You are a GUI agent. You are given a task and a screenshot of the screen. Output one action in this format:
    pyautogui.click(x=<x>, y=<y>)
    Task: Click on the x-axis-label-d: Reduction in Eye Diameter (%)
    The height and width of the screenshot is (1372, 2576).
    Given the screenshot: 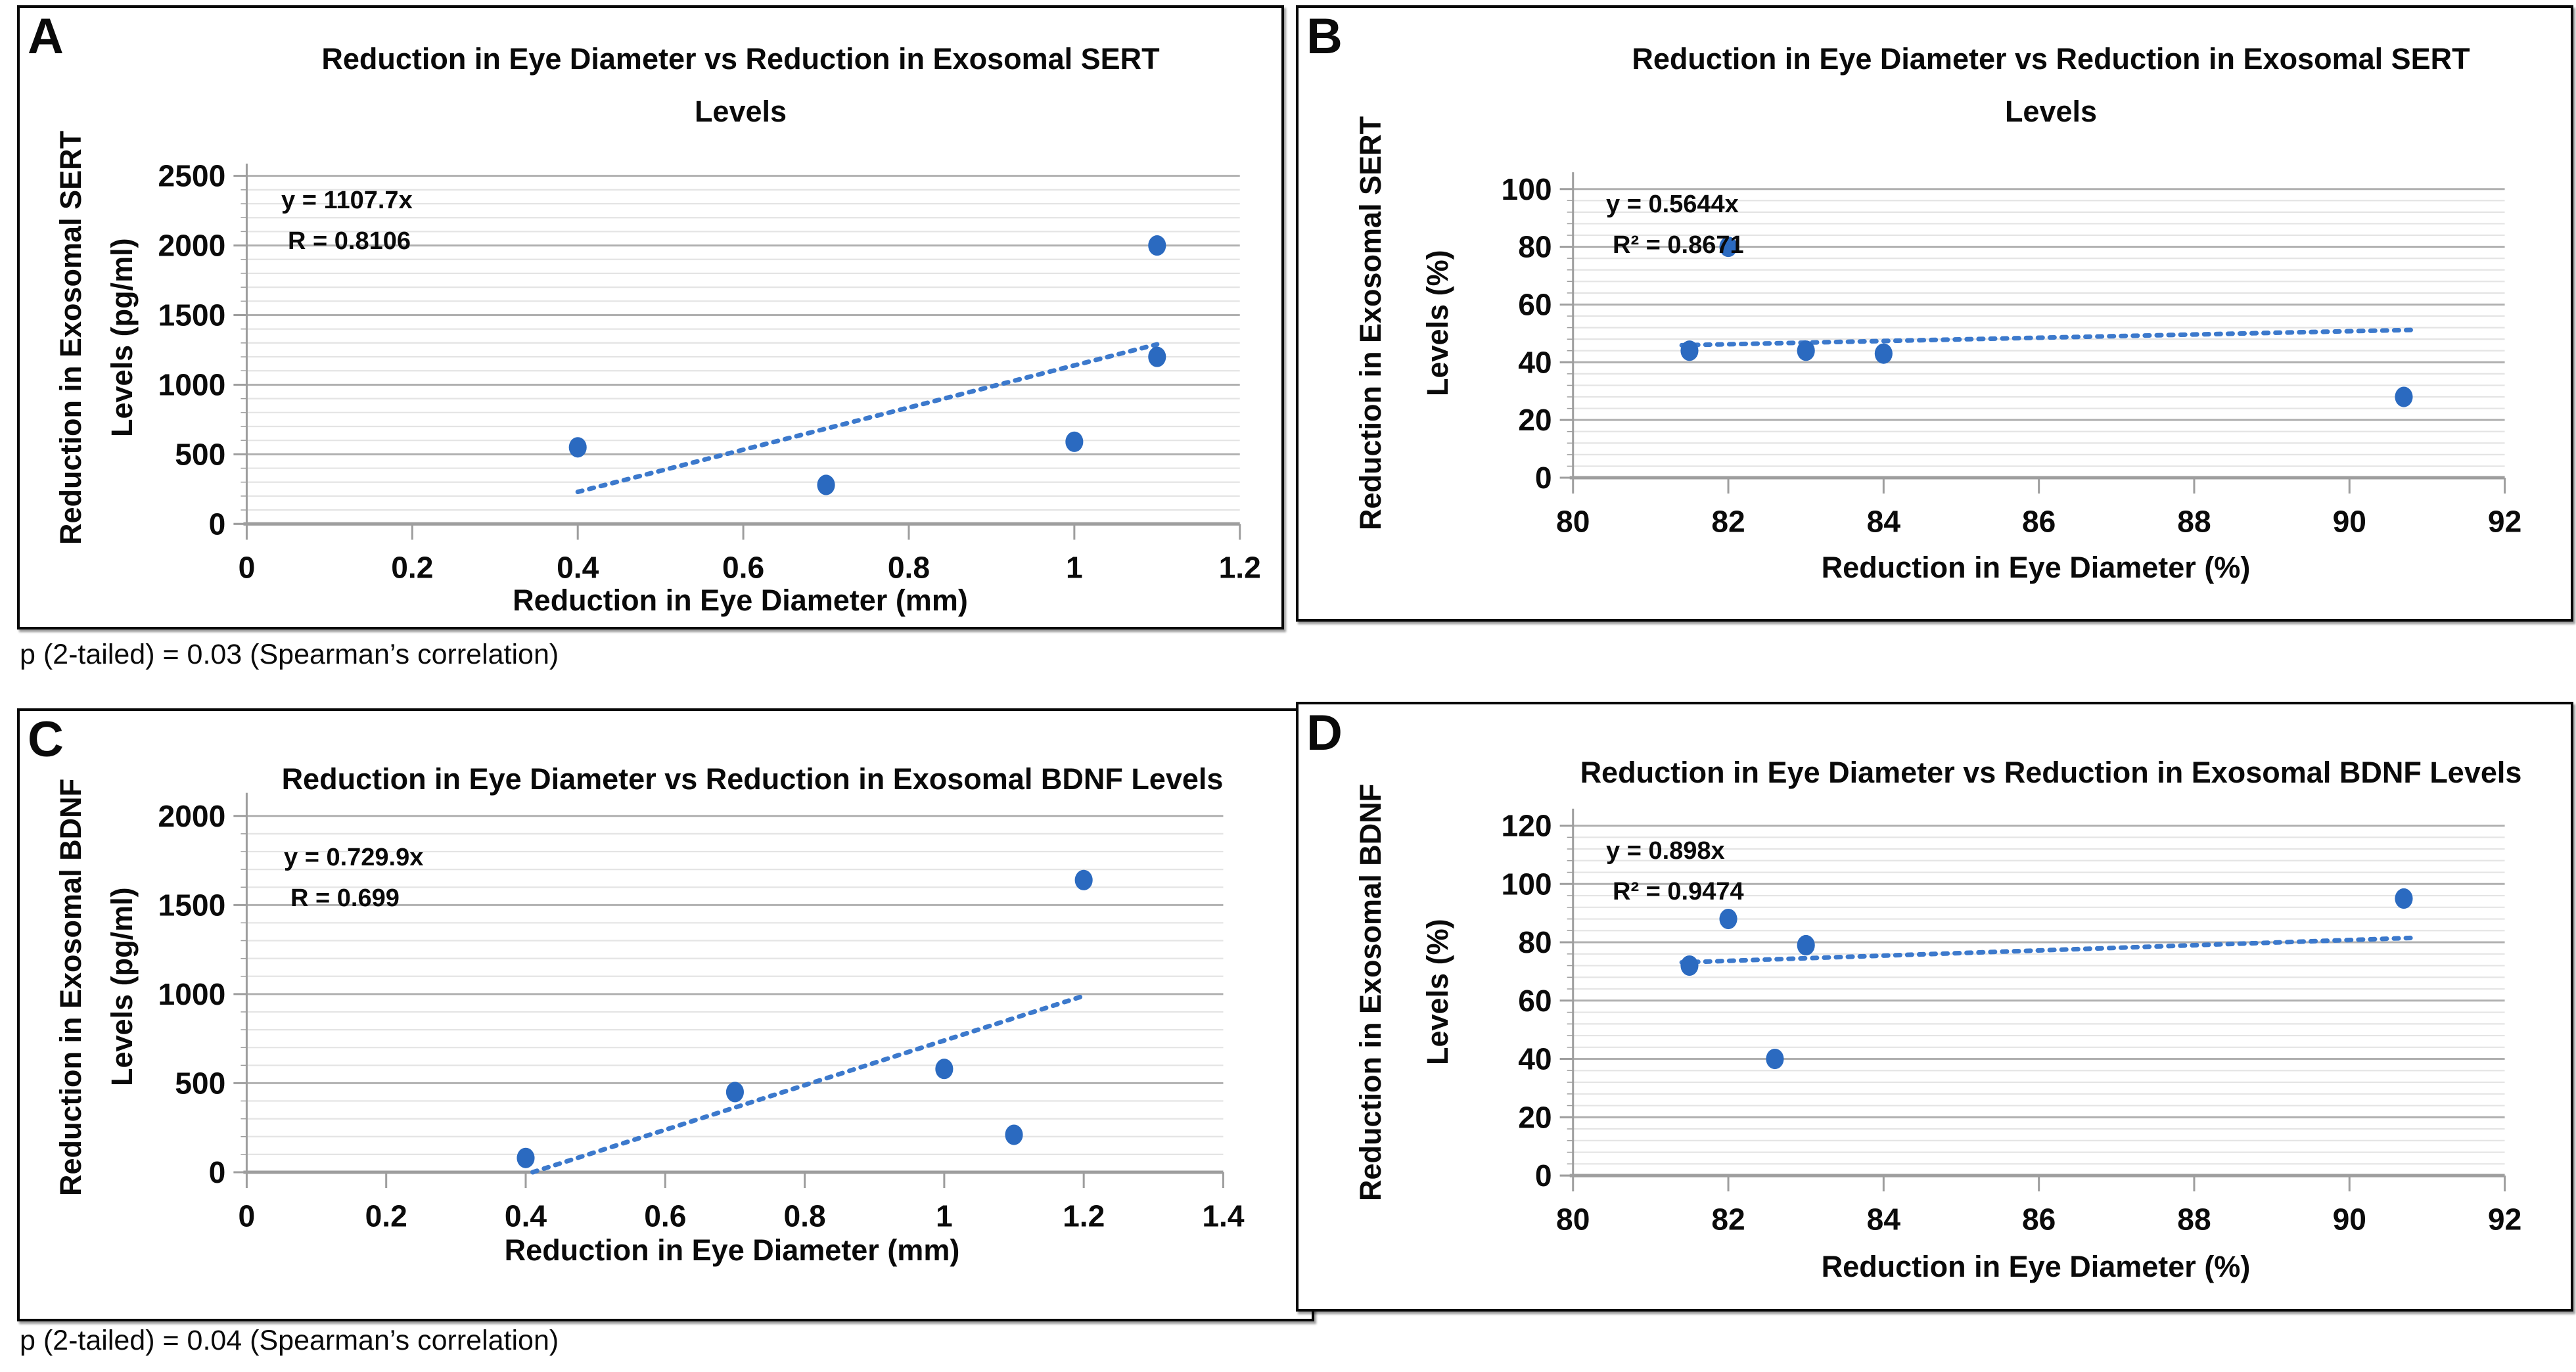 What is the action you would take?
    pyautogui.click(x=2036, y=1266)
    